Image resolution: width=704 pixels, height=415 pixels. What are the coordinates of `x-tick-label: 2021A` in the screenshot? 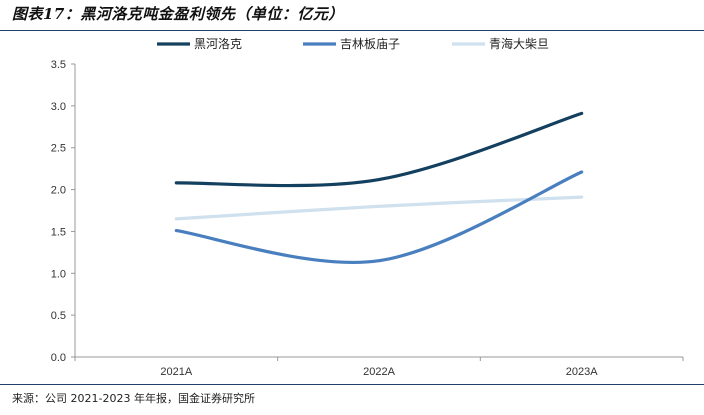 It's located at (176, 372).